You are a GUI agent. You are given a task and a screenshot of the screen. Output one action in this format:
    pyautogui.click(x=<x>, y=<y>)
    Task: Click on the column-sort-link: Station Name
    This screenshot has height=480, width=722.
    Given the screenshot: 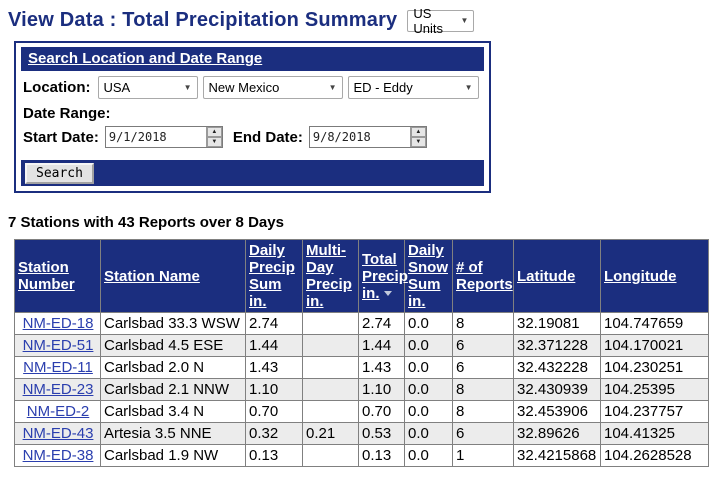 What is the action you would take?
    pyautogui.click(x=152, y=276)
    